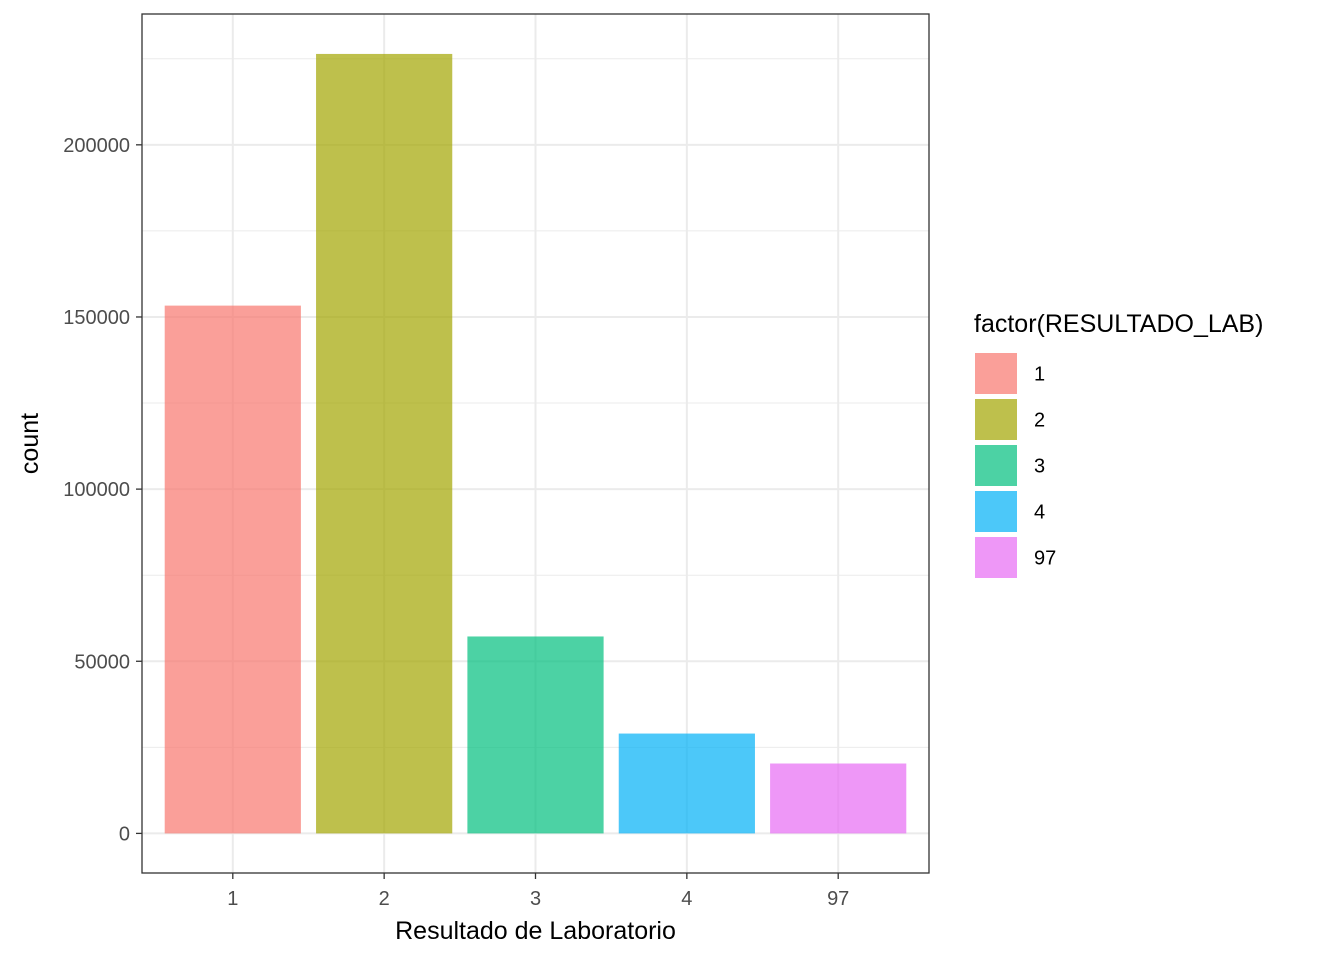 This screenshot has width=1344, height=965. I want to click on legend-entry-2: 2, so click(1010, 419).